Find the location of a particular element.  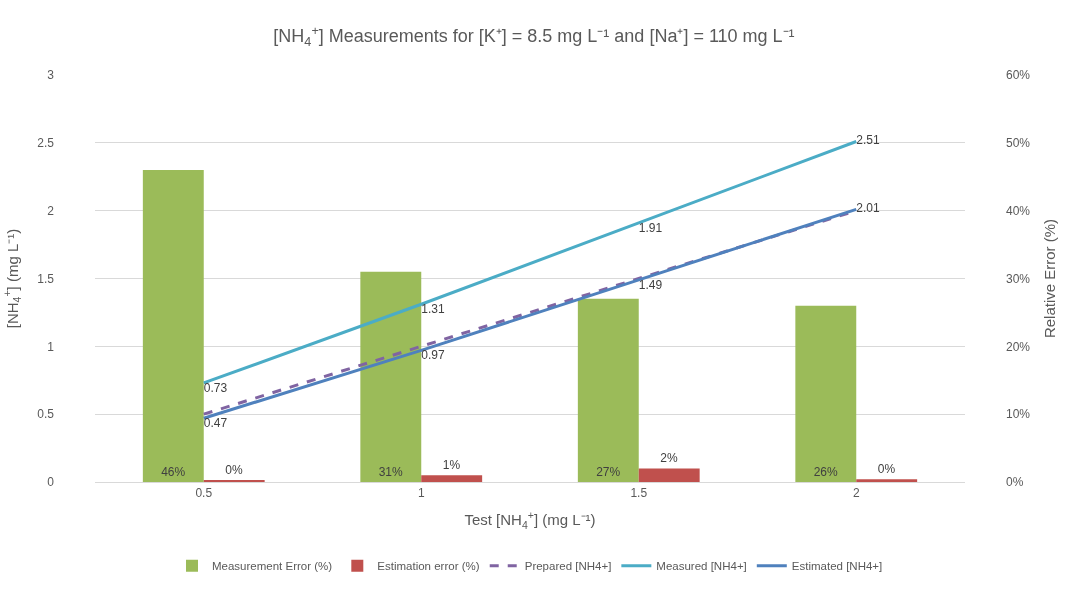

data-label: 0.47 is located at coordinates (215, 423).